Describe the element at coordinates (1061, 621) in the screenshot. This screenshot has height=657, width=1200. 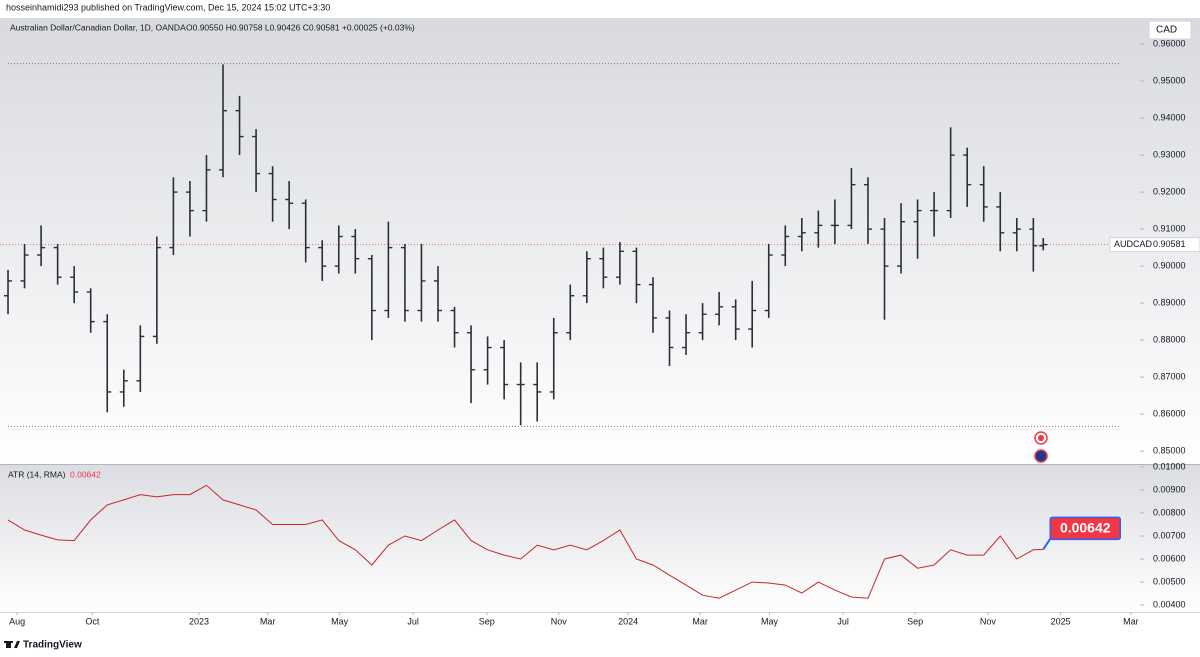
I see `x-tick-label: 2025` at that location.